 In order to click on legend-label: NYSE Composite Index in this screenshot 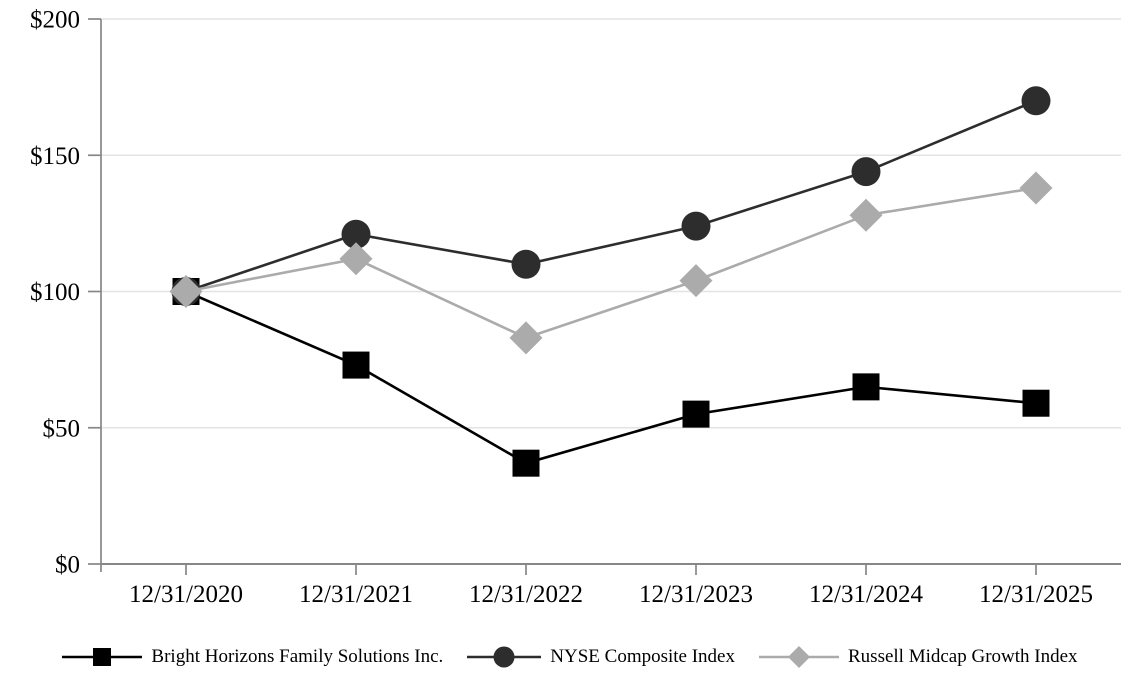, I will do `click(642, 656)`.